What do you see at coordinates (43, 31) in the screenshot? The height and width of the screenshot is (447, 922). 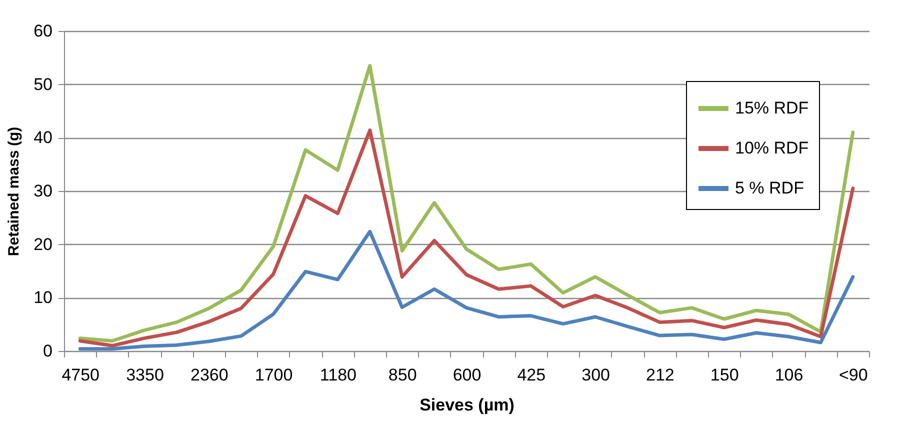 I see `y-tick-label: 60` at bounding box center [43, 31].